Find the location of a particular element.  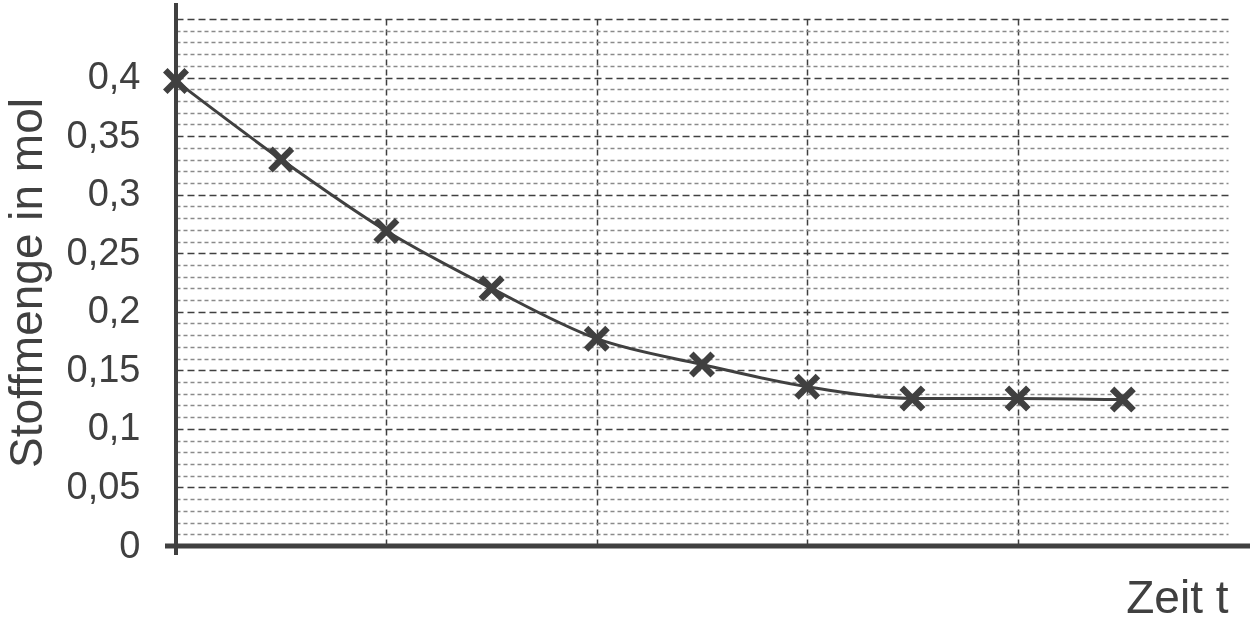

y-tick-label: 0,25 is located at coordinates (103, 251).